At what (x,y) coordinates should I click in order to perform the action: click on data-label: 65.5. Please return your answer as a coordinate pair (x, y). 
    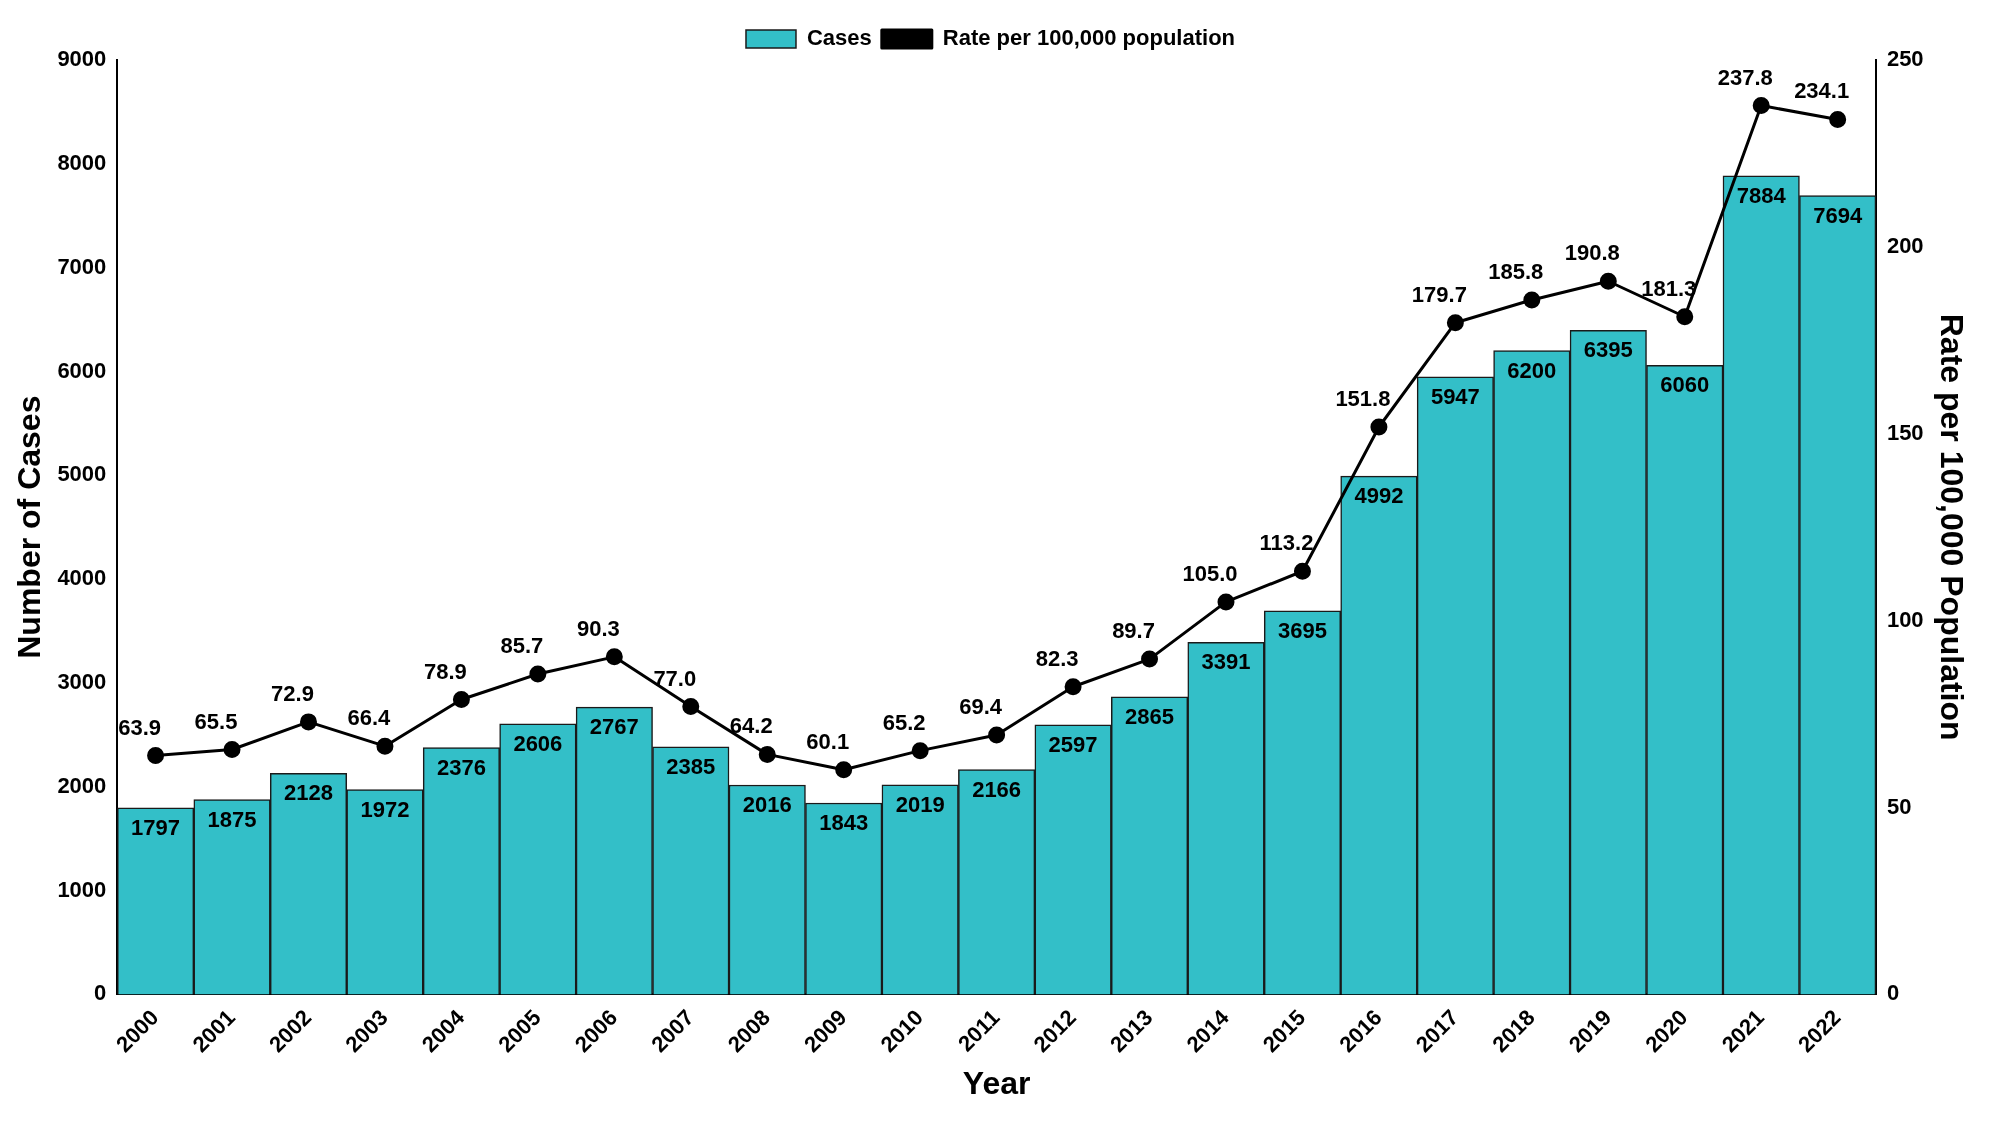
    Looking at the image, I should click on (216, 721).